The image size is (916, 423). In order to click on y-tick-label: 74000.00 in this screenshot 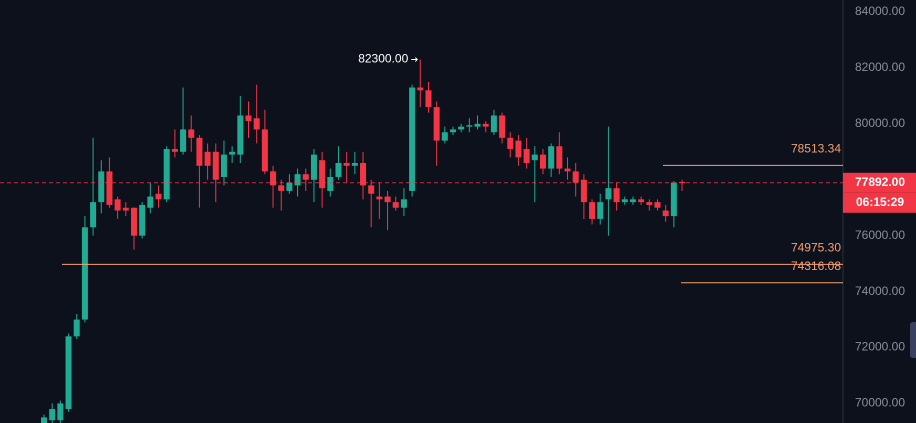, I will do `click(880, 291)`.